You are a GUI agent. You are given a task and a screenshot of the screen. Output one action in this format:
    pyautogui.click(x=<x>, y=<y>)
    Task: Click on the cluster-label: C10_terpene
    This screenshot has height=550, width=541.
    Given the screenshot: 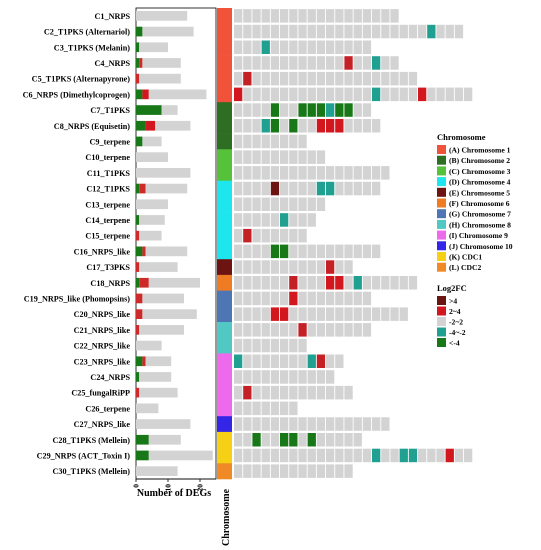 What is the action you would take?
    pyautogui.click(x=107, y=157)
    